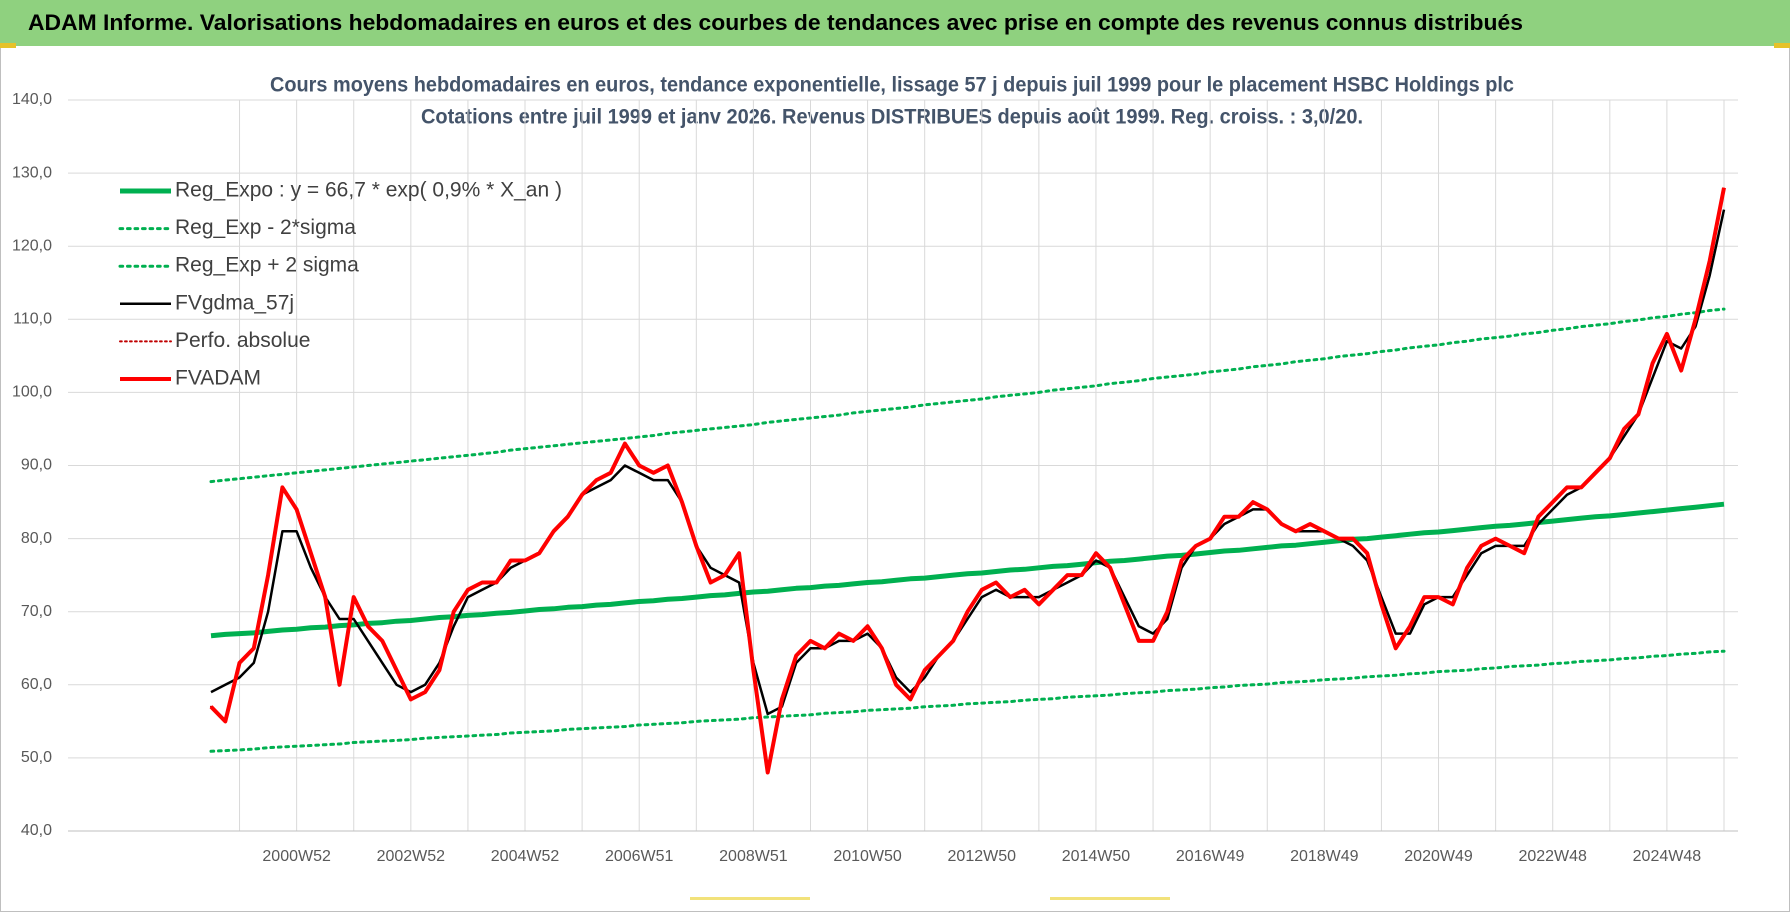  What do you see at coordinates (1438, 856) in the screenshot?
I see `x-tick-label: 2020W49` at bounding box center [1438, 856].